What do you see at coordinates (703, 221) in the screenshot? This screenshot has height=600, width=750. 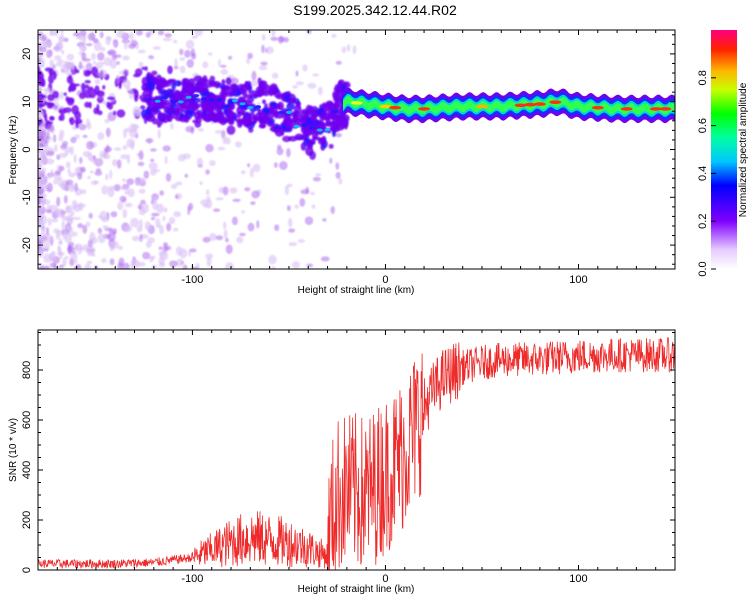 I see `colorbar-tick-label: 0.2` at bounding box center [703, 221].